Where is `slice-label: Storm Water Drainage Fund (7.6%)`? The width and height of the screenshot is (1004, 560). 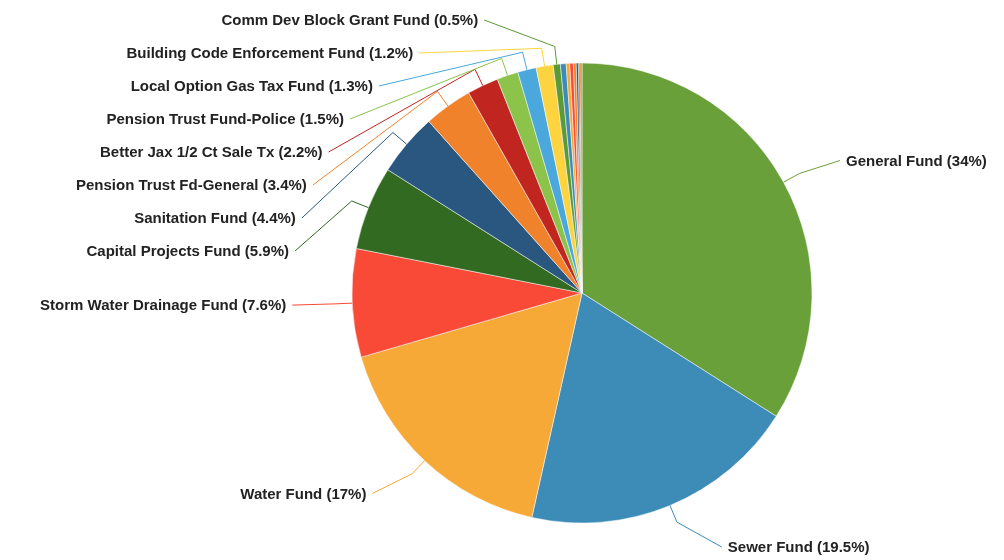
slice-label: Storm Water Drainage Fund (7.6%) is located at coordinates (163, 305).